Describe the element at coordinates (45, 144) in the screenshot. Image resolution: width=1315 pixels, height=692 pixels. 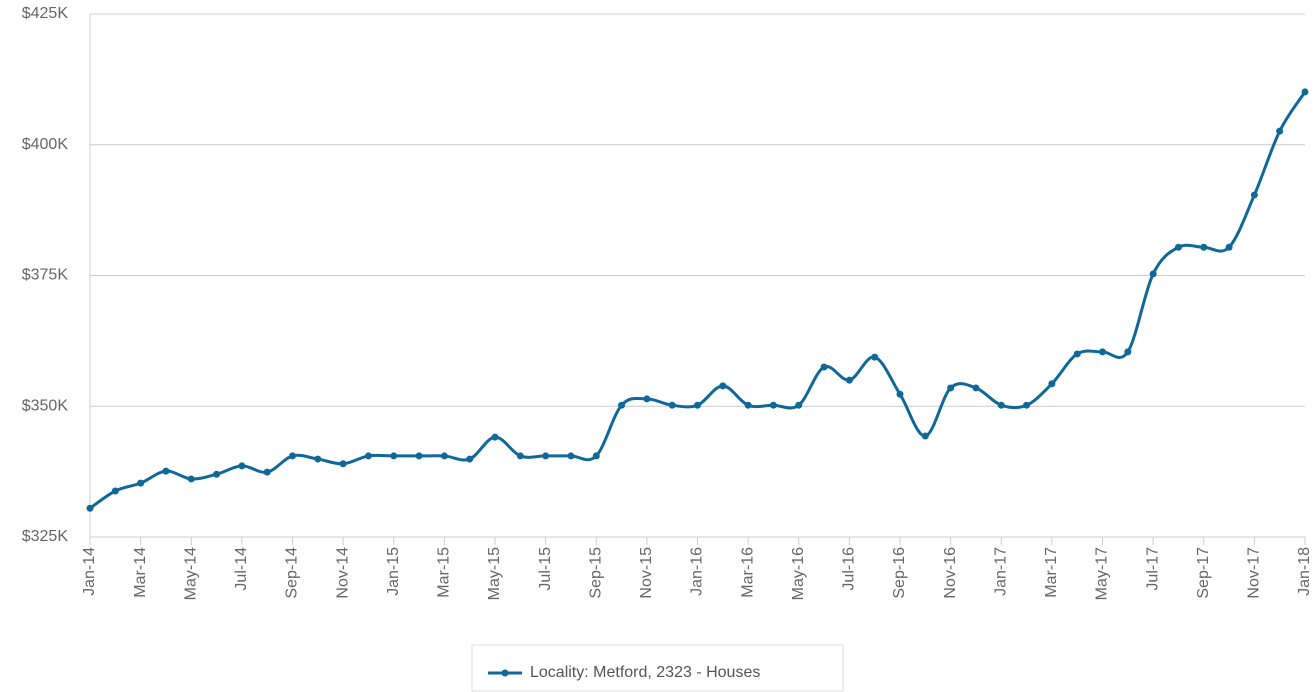
I see `y-tick-label: $400K` at that location.